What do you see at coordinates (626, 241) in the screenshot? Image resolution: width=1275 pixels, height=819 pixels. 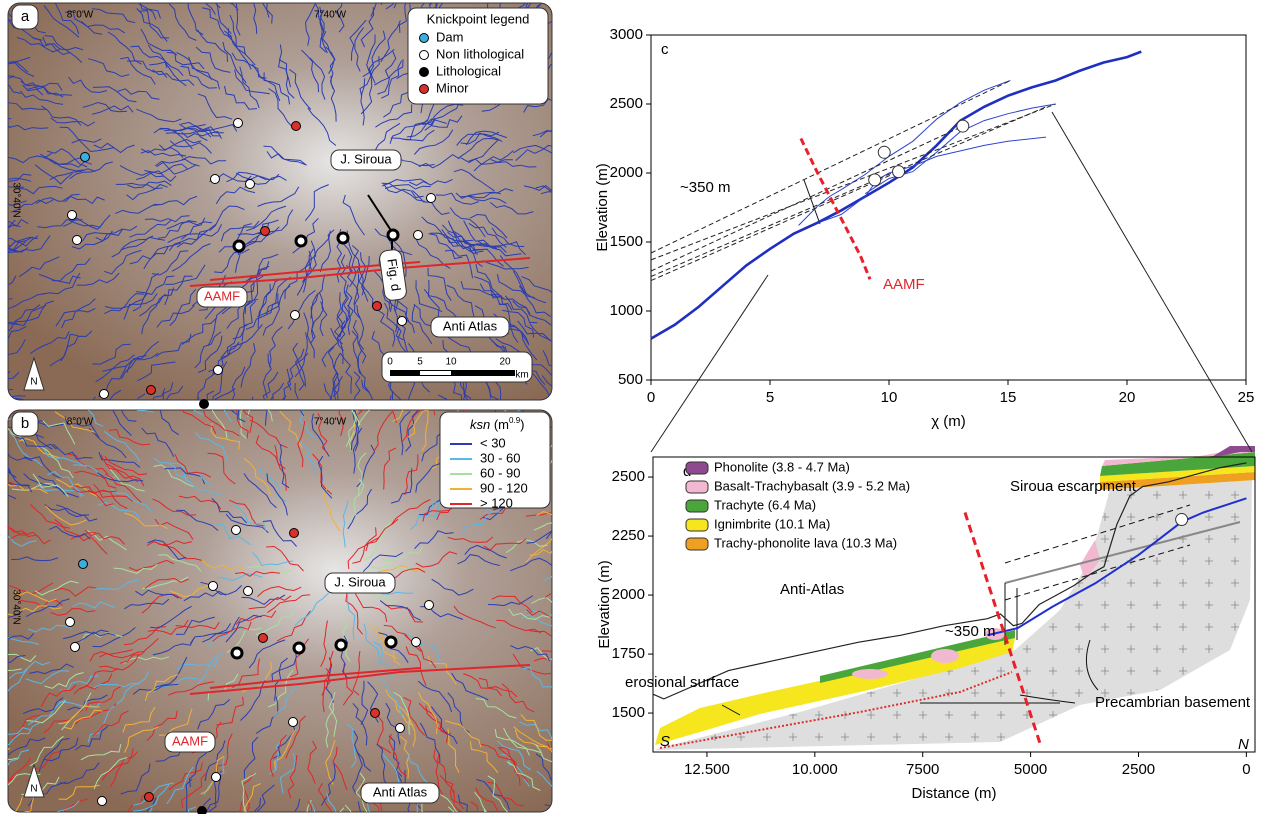 I see `label: 1500` at bounding box center [626, 241].